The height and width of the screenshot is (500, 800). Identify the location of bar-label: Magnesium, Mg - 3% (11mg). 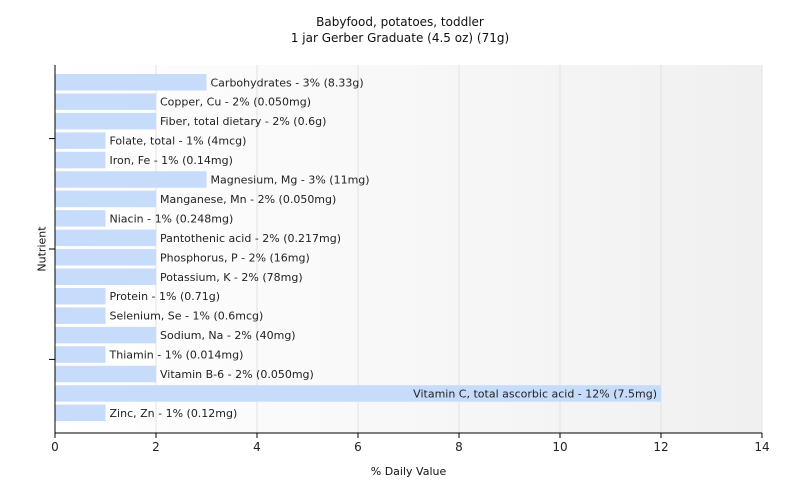
(290, 180).